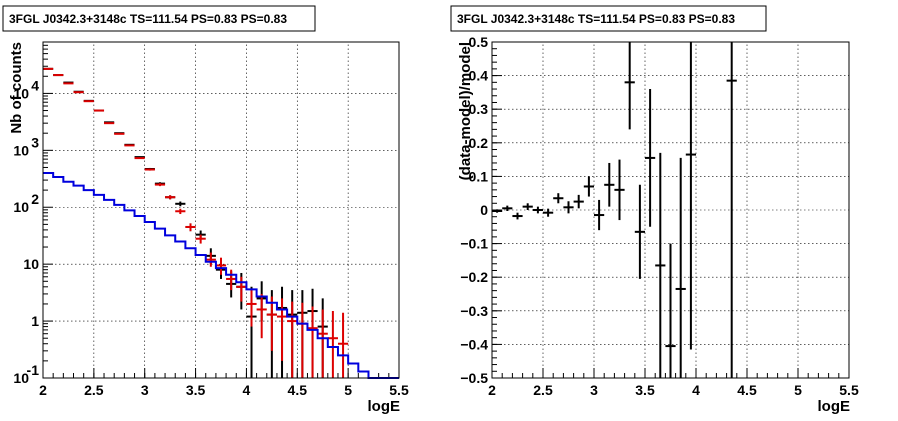 The image size is (898, 421). Describe the element at coordinates (474, 344) in the screenshot. I see `y-tick-label: −0.4` at that location.